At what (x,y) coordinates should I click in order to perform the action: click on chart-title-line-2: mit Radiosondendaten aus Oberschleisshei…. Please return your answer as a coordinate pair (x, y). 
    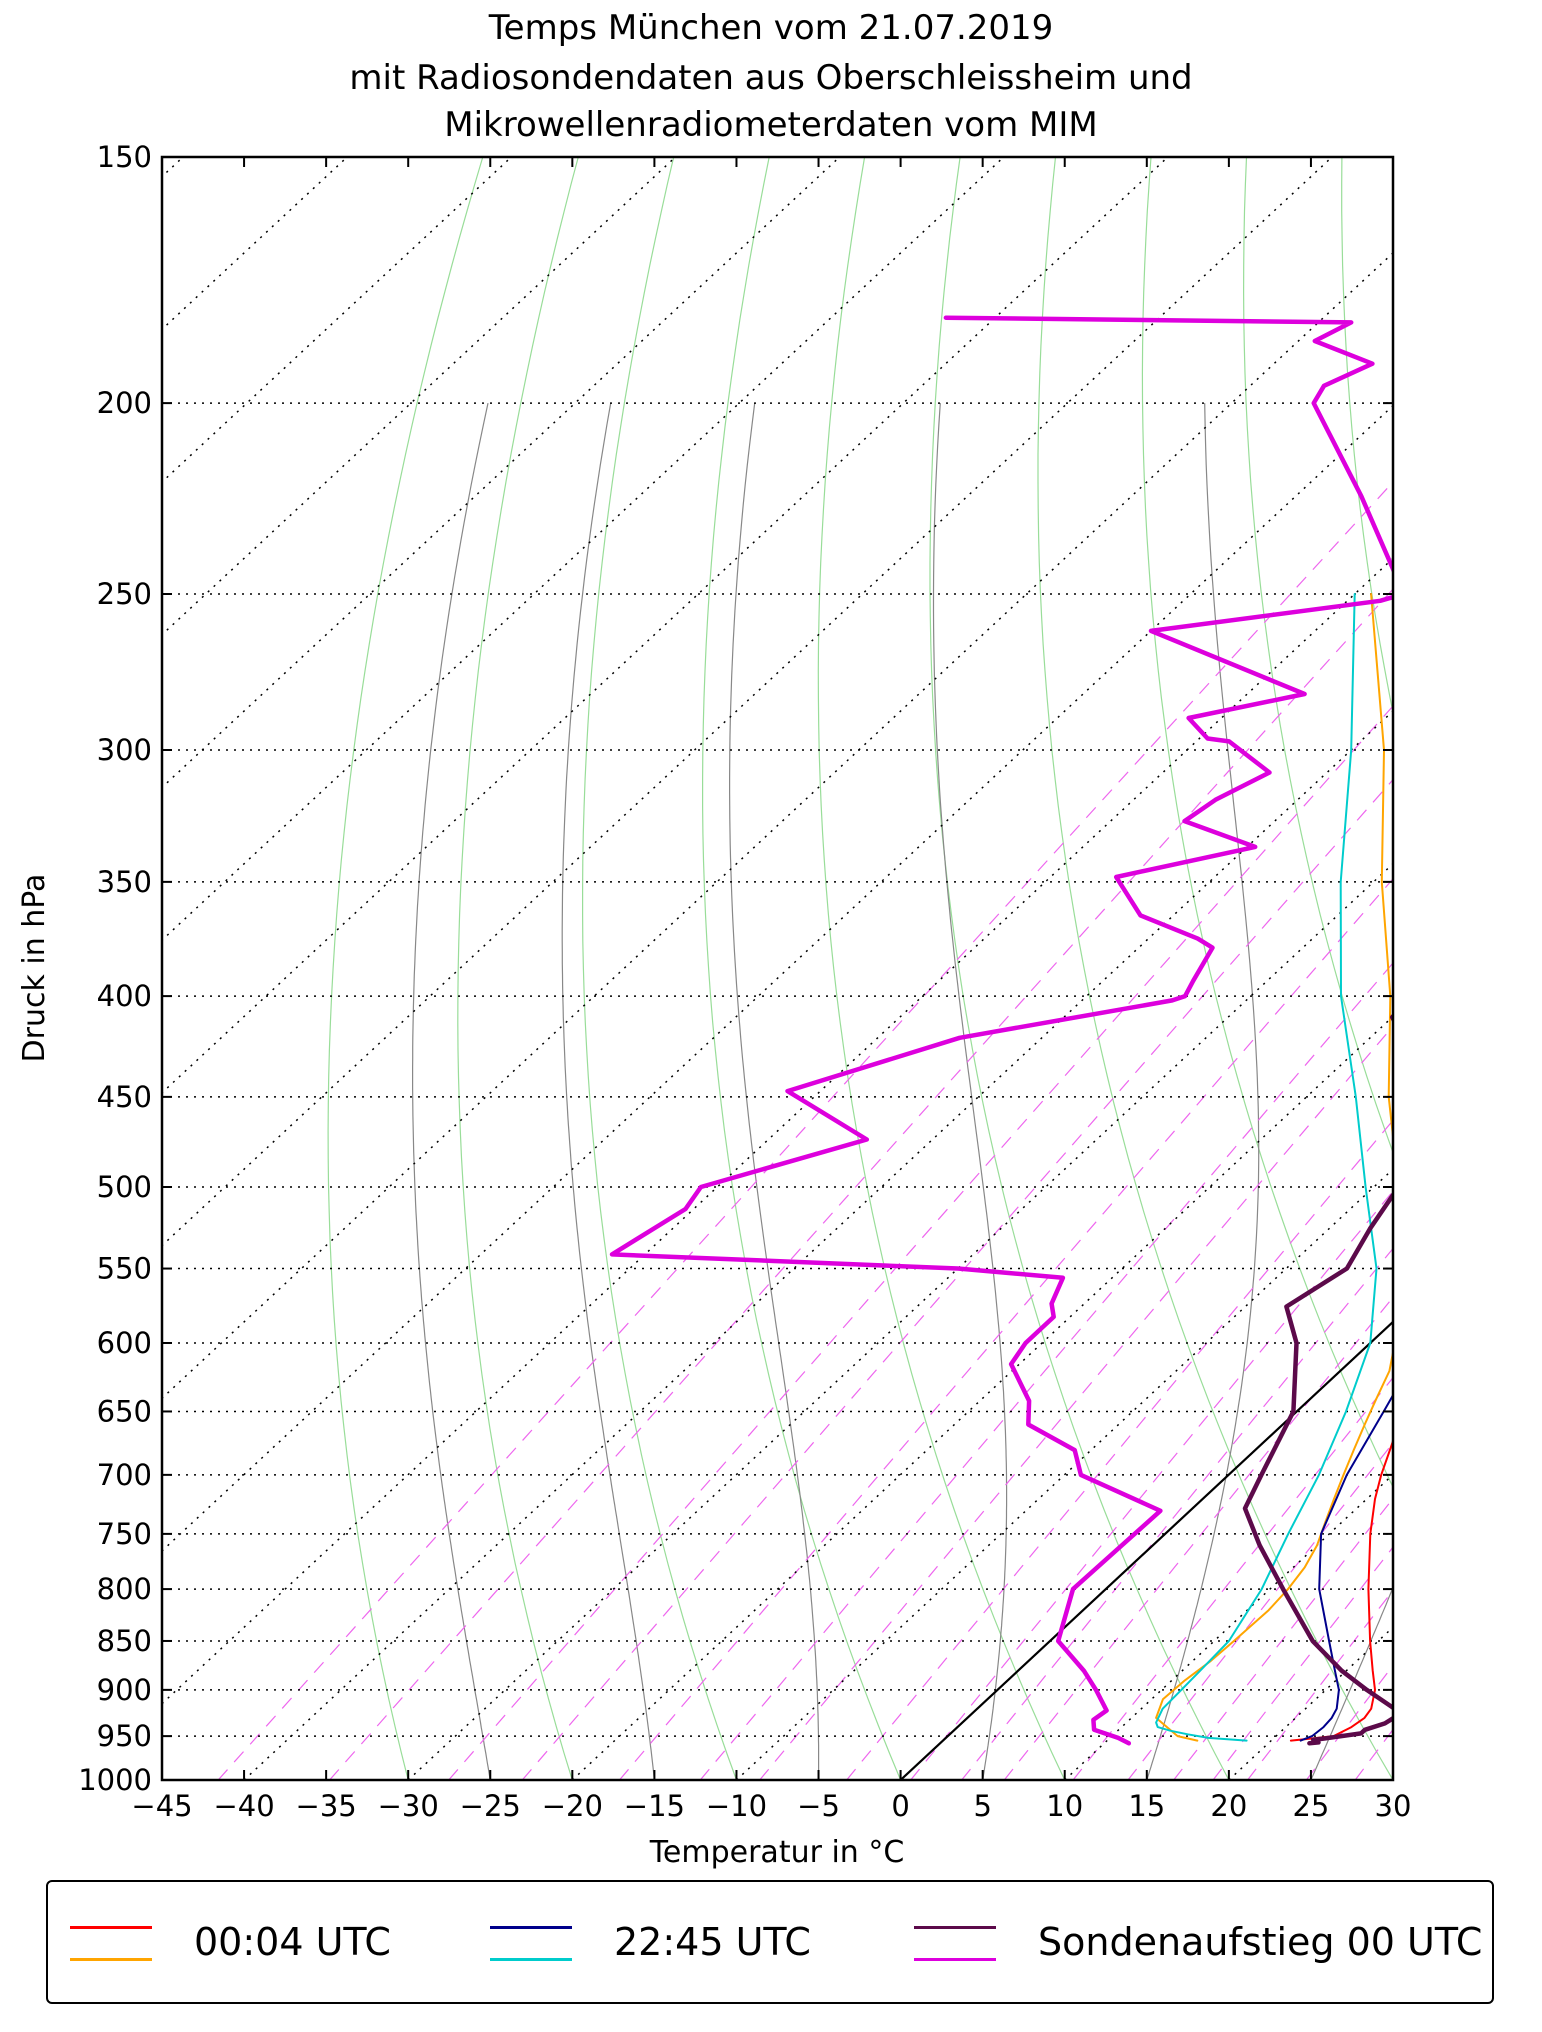
    Looking at the image, I should click on (771, 78).